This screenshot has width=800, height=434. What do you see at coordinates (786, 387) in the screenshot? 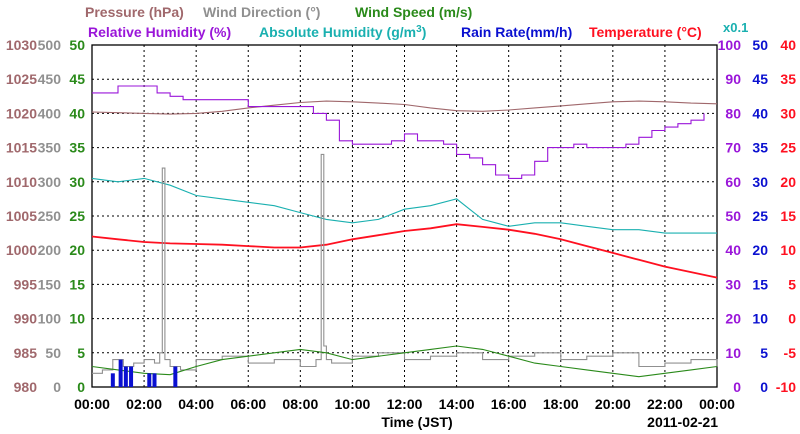
I see `tick-temperature-10: -10` at bounding box center [786, 387].